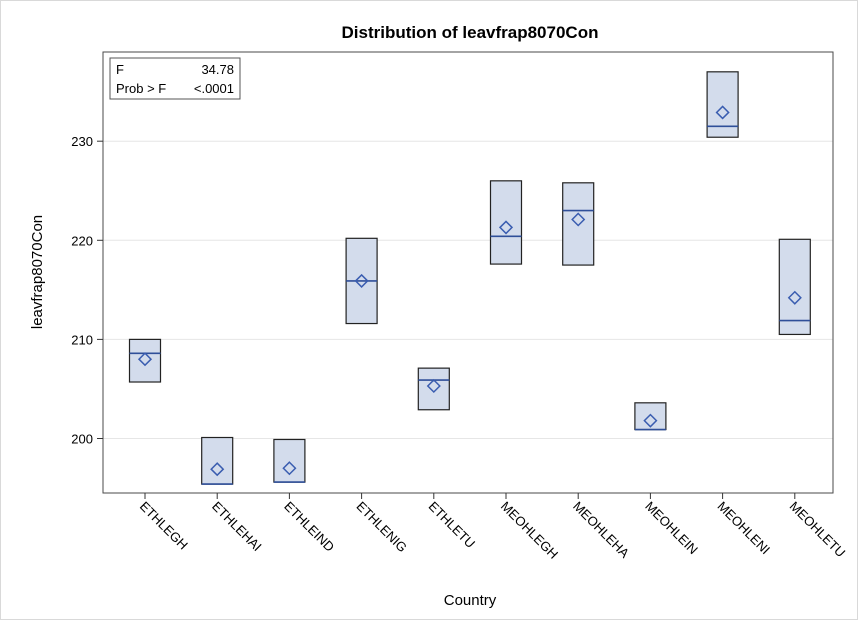 The width and height of the screenshot is (858, 620). What do you see at coordinates (671, 528) in the screenshot?
I see `x-tick-label: MEOHLEIN` at bounding box center [671, 528].